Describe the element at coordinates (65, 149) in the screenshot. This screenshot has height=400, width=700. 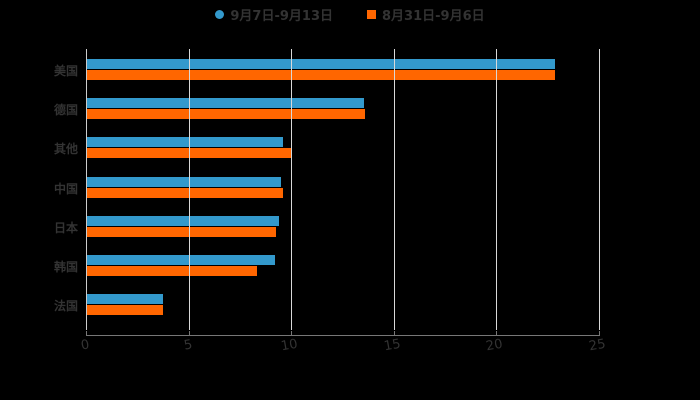
I see `y-category-label: 其他` at that location.